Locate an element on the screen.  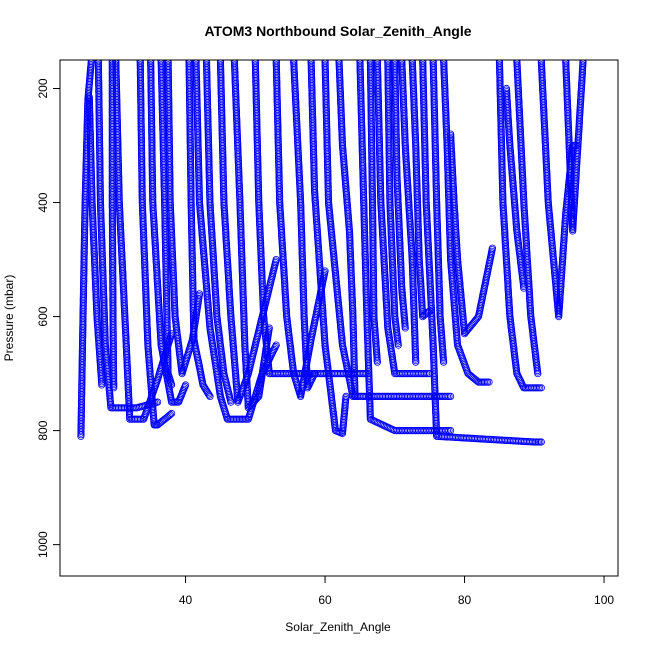
y-axis-label: Pressure (mbar) is located at coordinates (9, 318).